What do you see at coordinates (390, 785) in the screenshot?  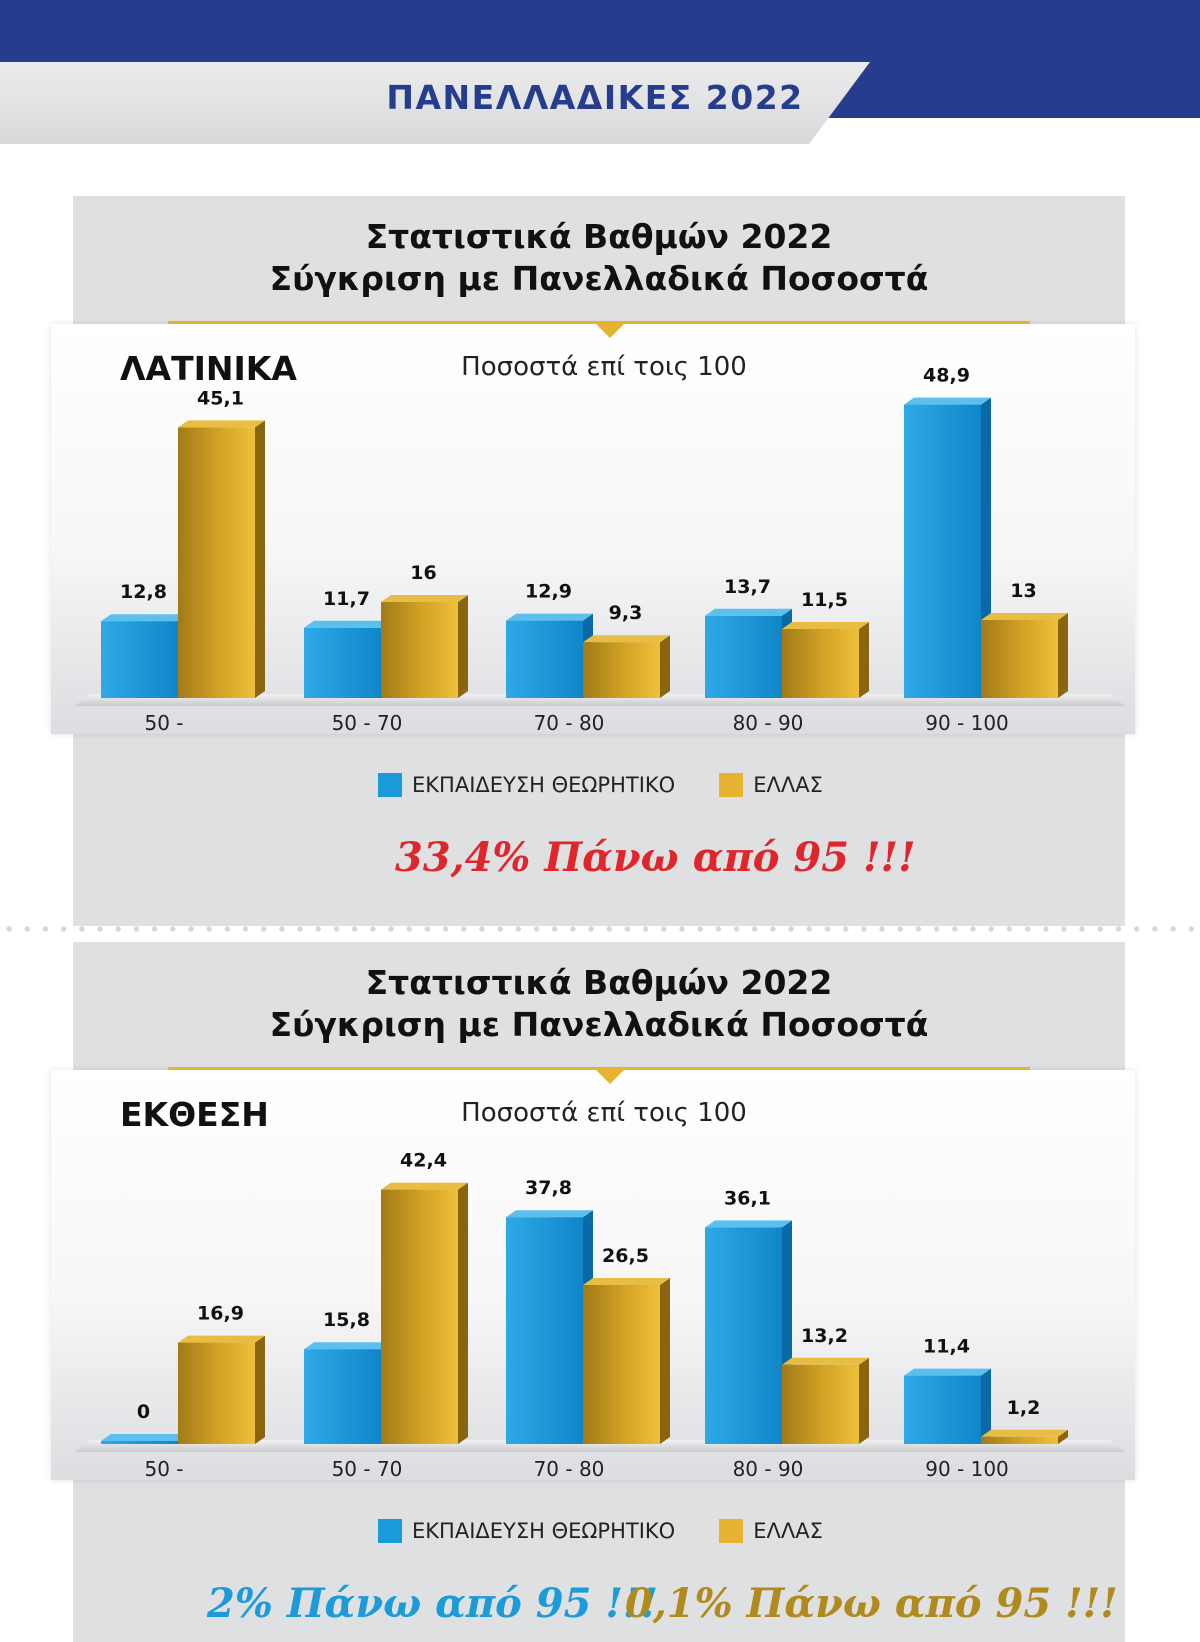 I see `legend-swatch-blue` at bounding box center [390, 785].